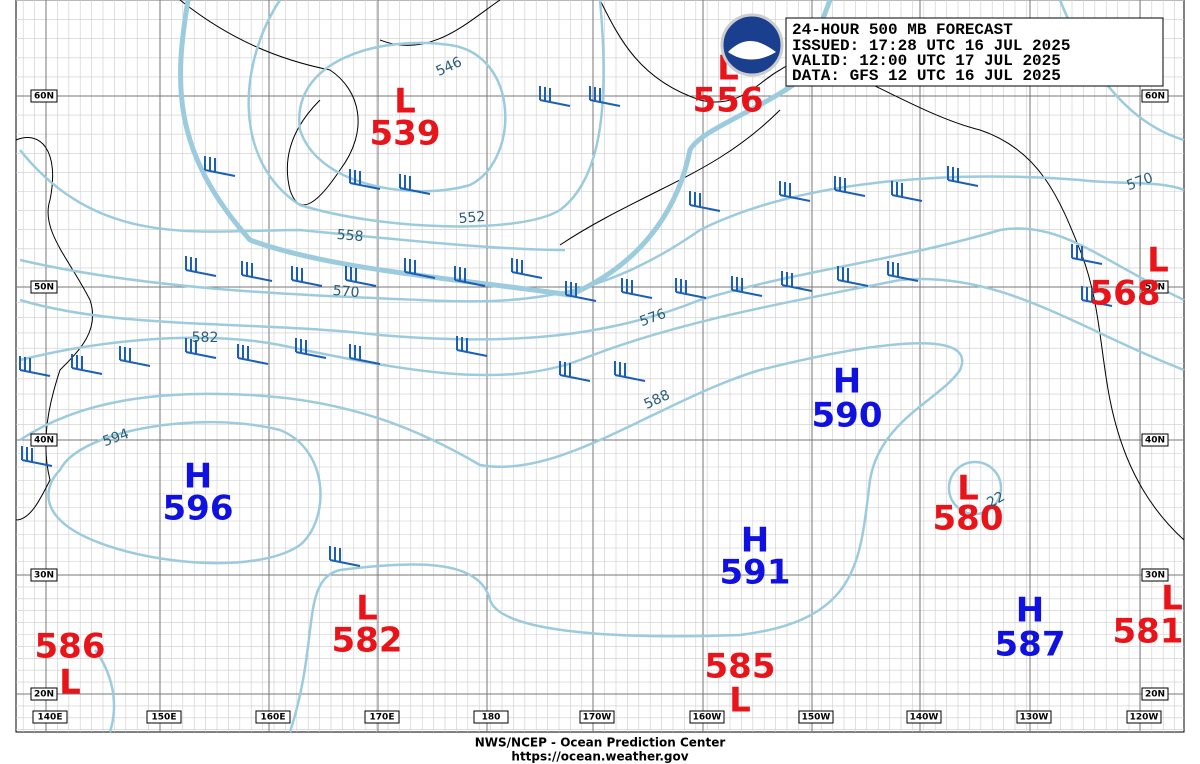  I want to click on contour-label: 22, so click(995, 500).